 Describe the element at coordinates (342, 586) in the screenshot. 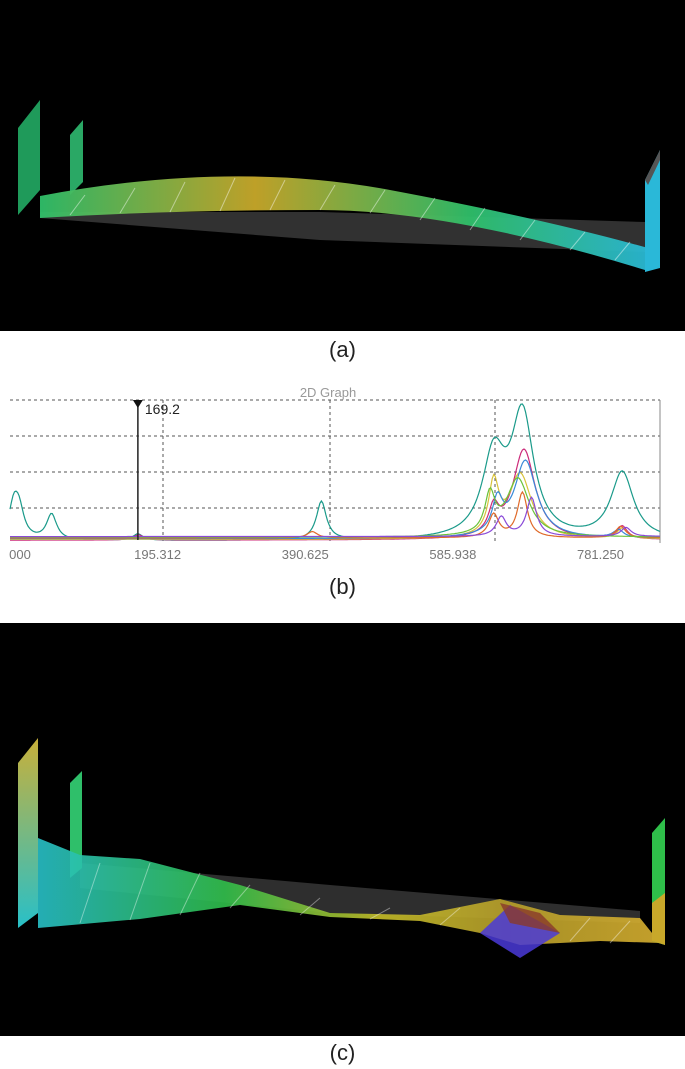

I see `caption-b: (b)` at that location.